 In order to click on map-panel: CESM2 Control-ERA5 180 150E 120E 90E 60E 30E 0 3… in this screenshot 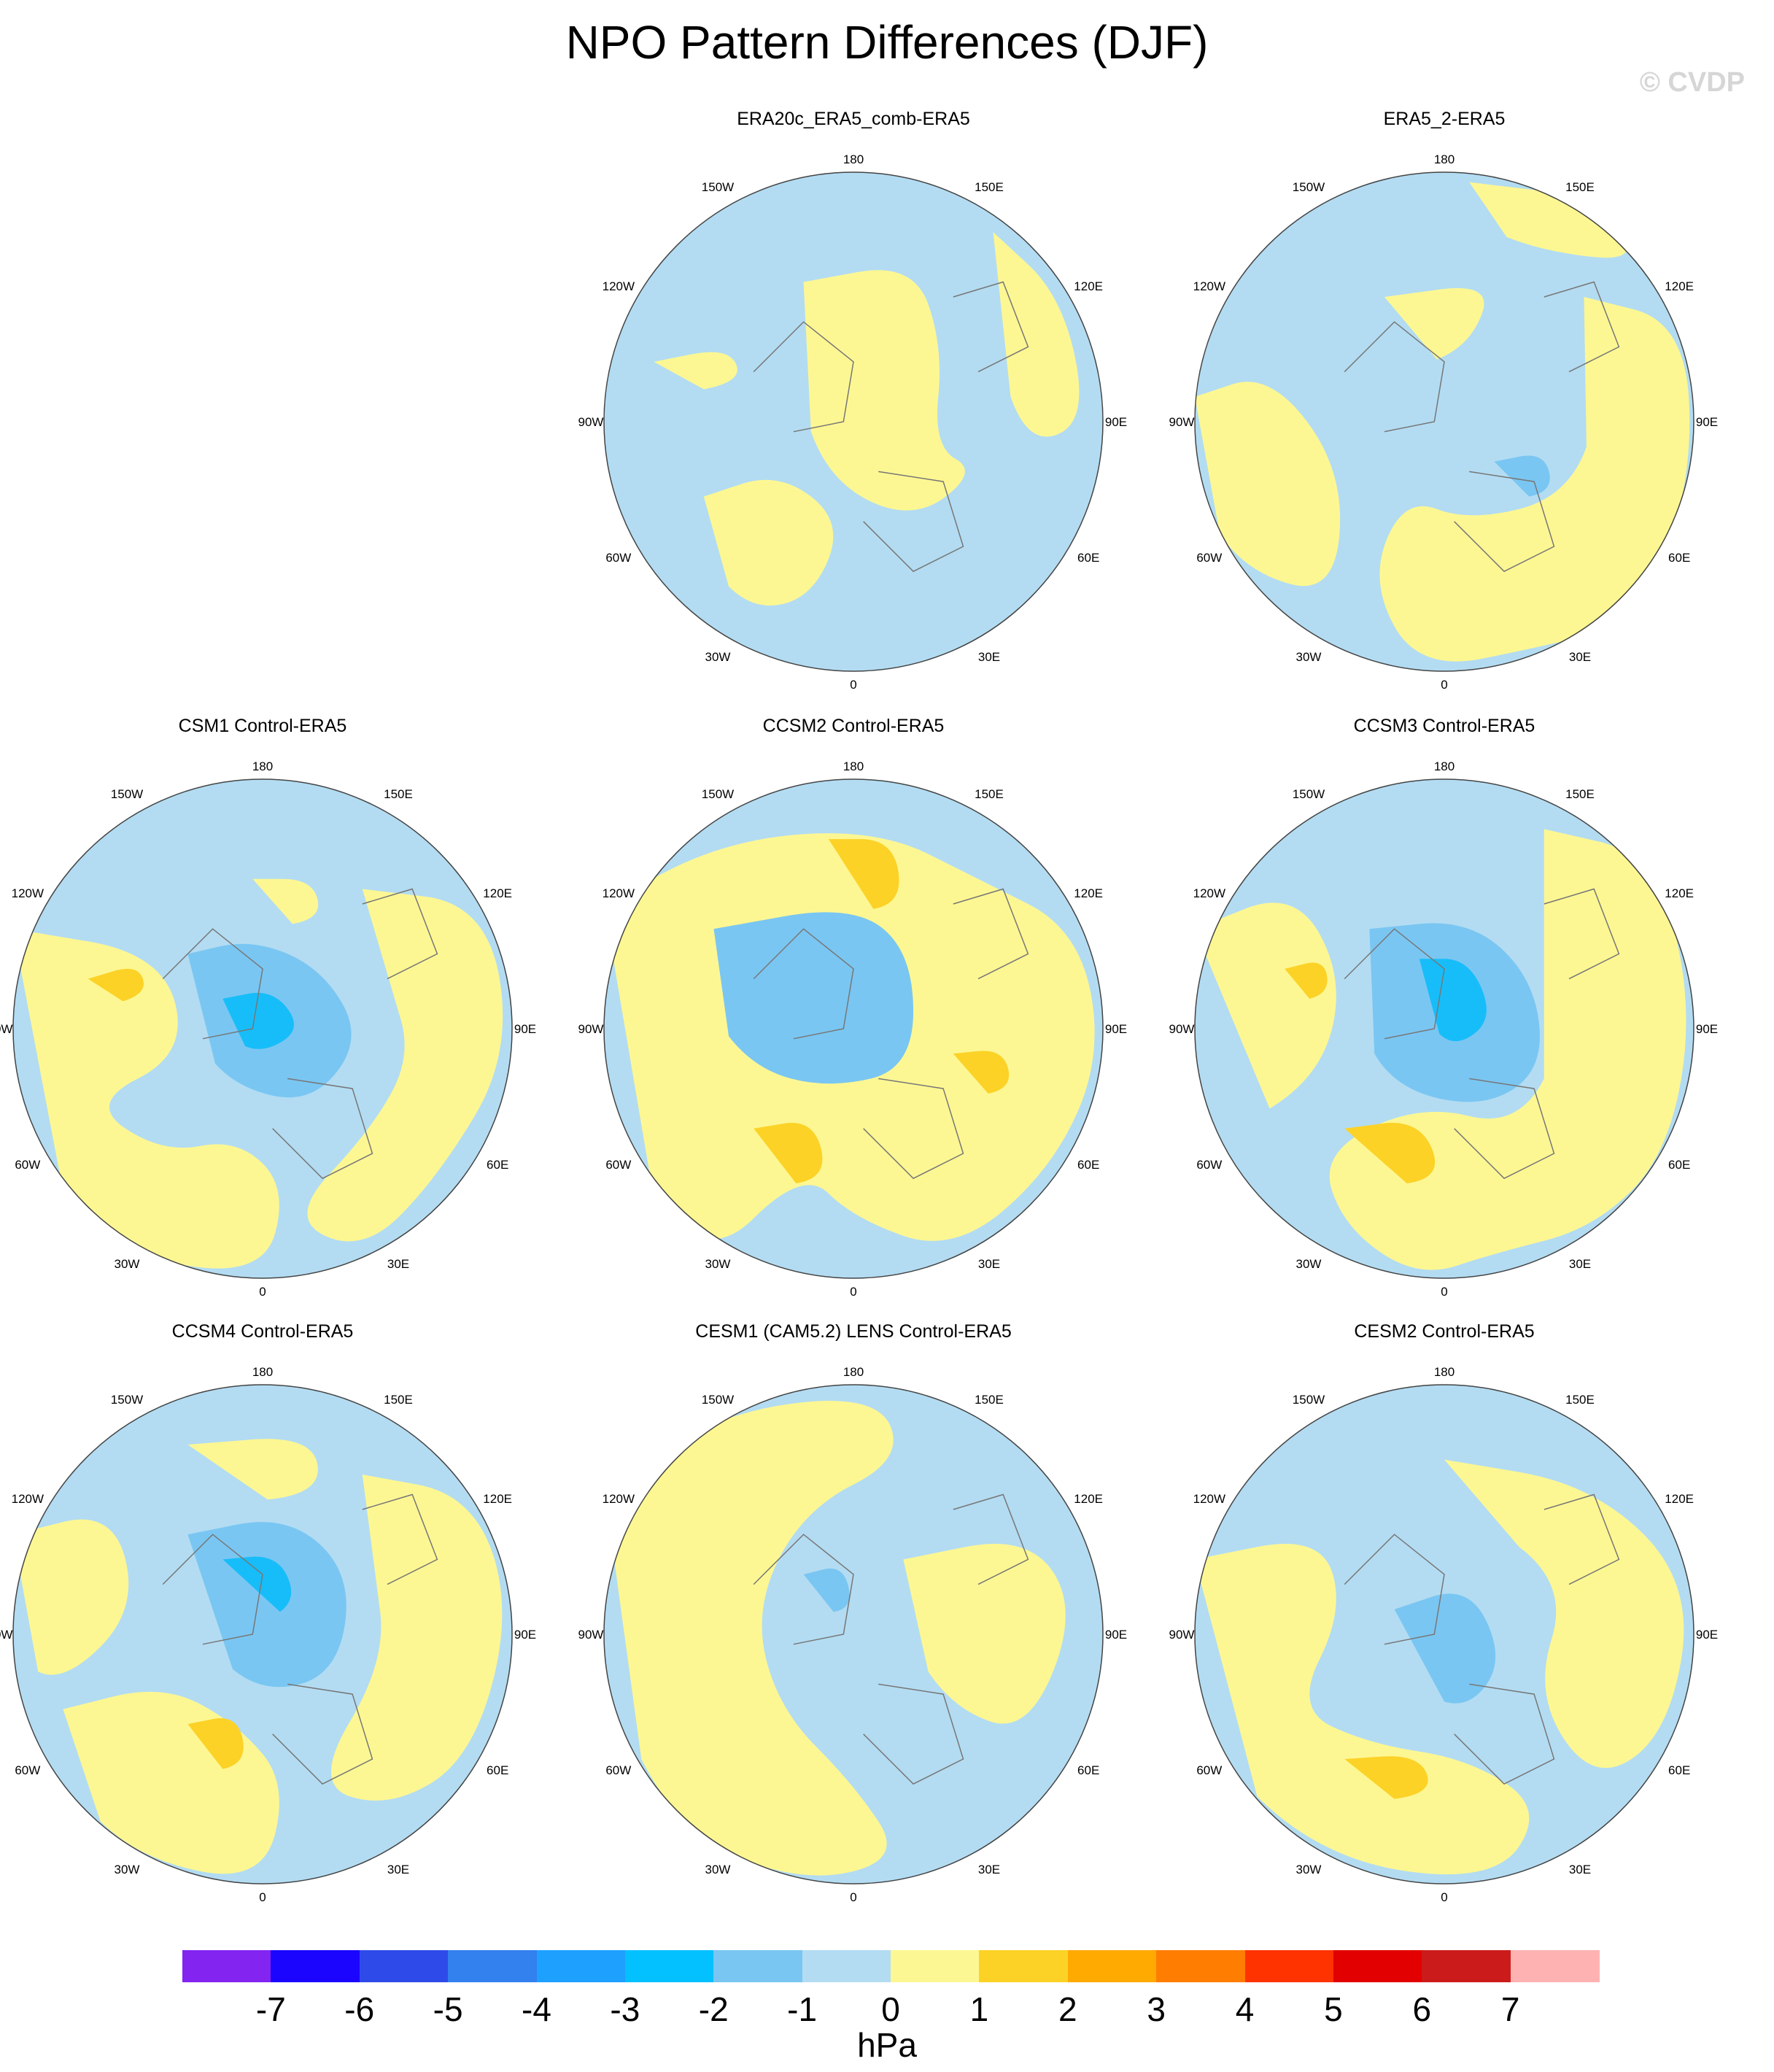, I will do `click(1444, 1616)`.